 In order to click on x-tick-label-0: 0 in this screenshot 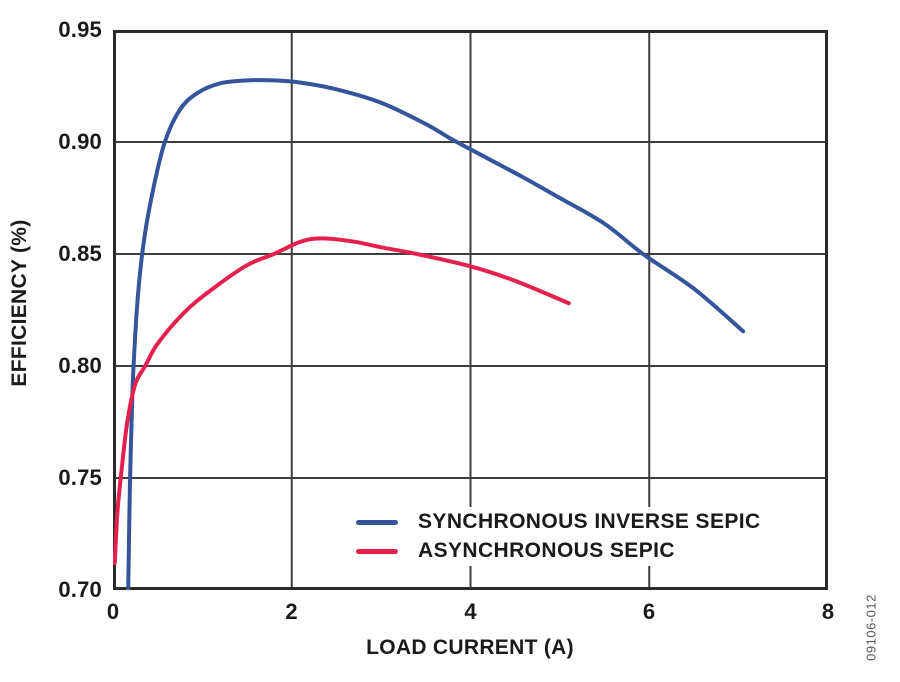, I will do `click(113, 611)`.